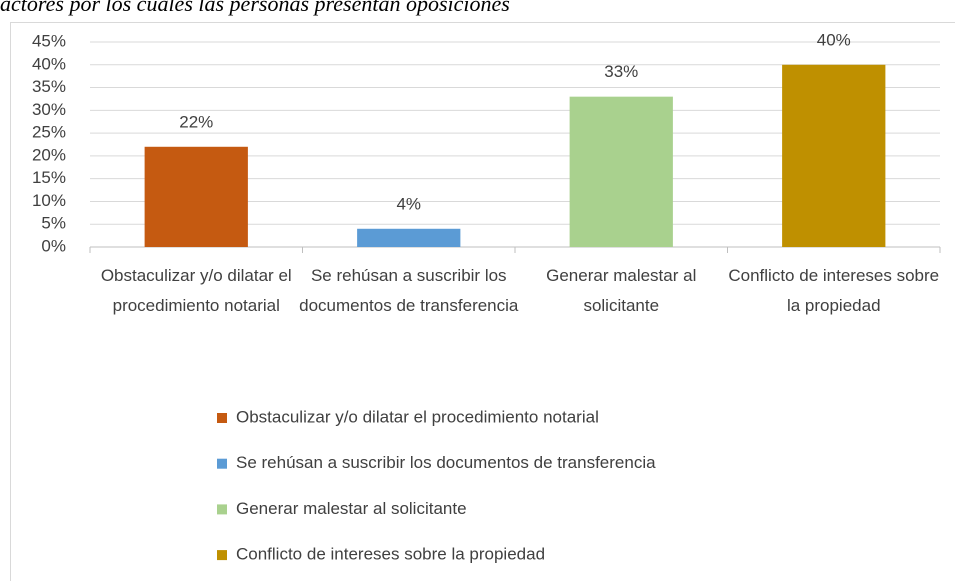  I want to click on y-tick-label: 30%, so click(49, 109).